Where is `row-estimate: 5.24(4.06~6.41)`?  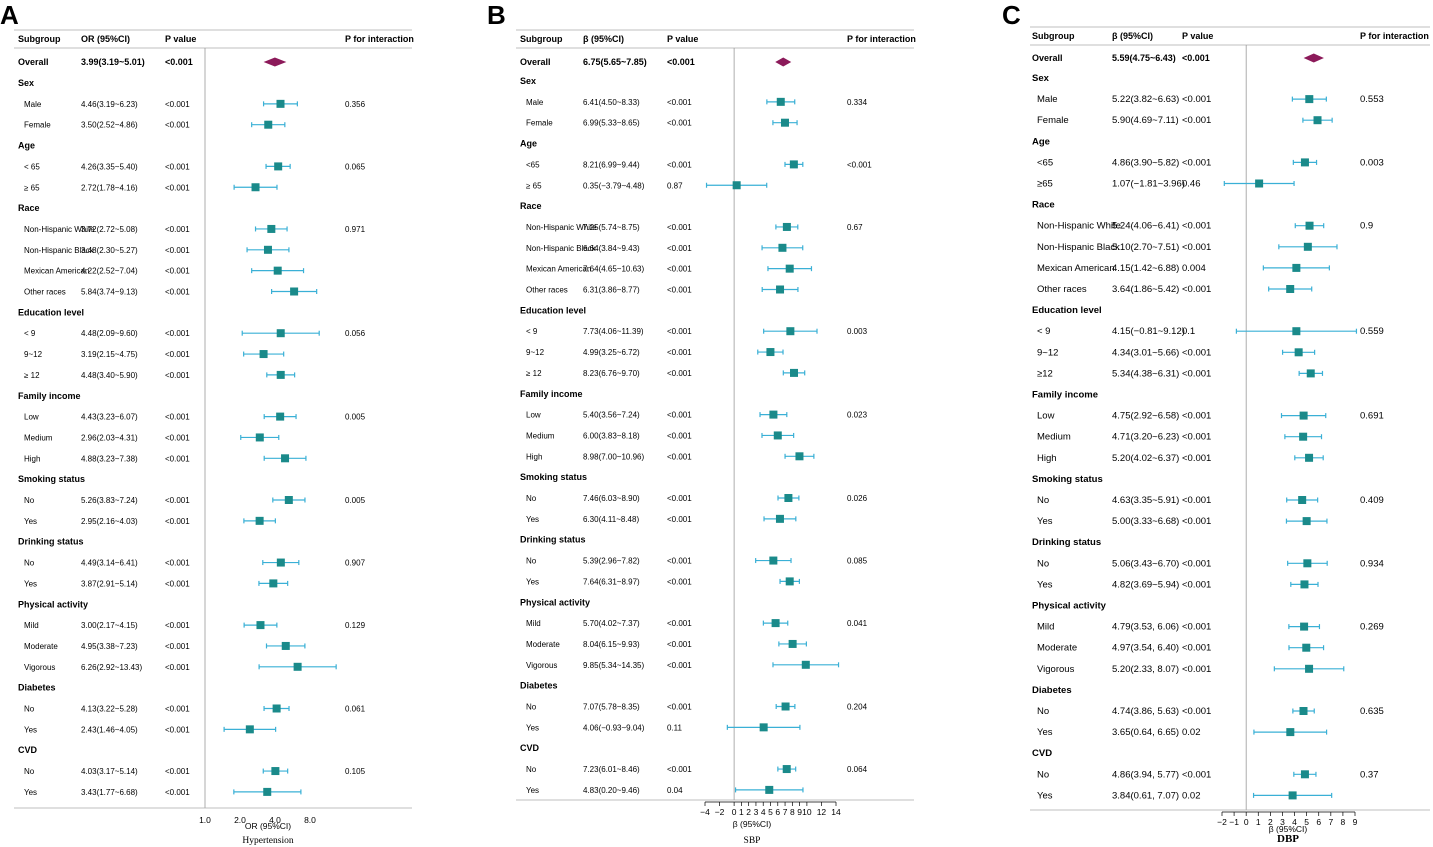
row-estimate: 5.24(4.06~6.41) is located at coordinates (1145, 226).